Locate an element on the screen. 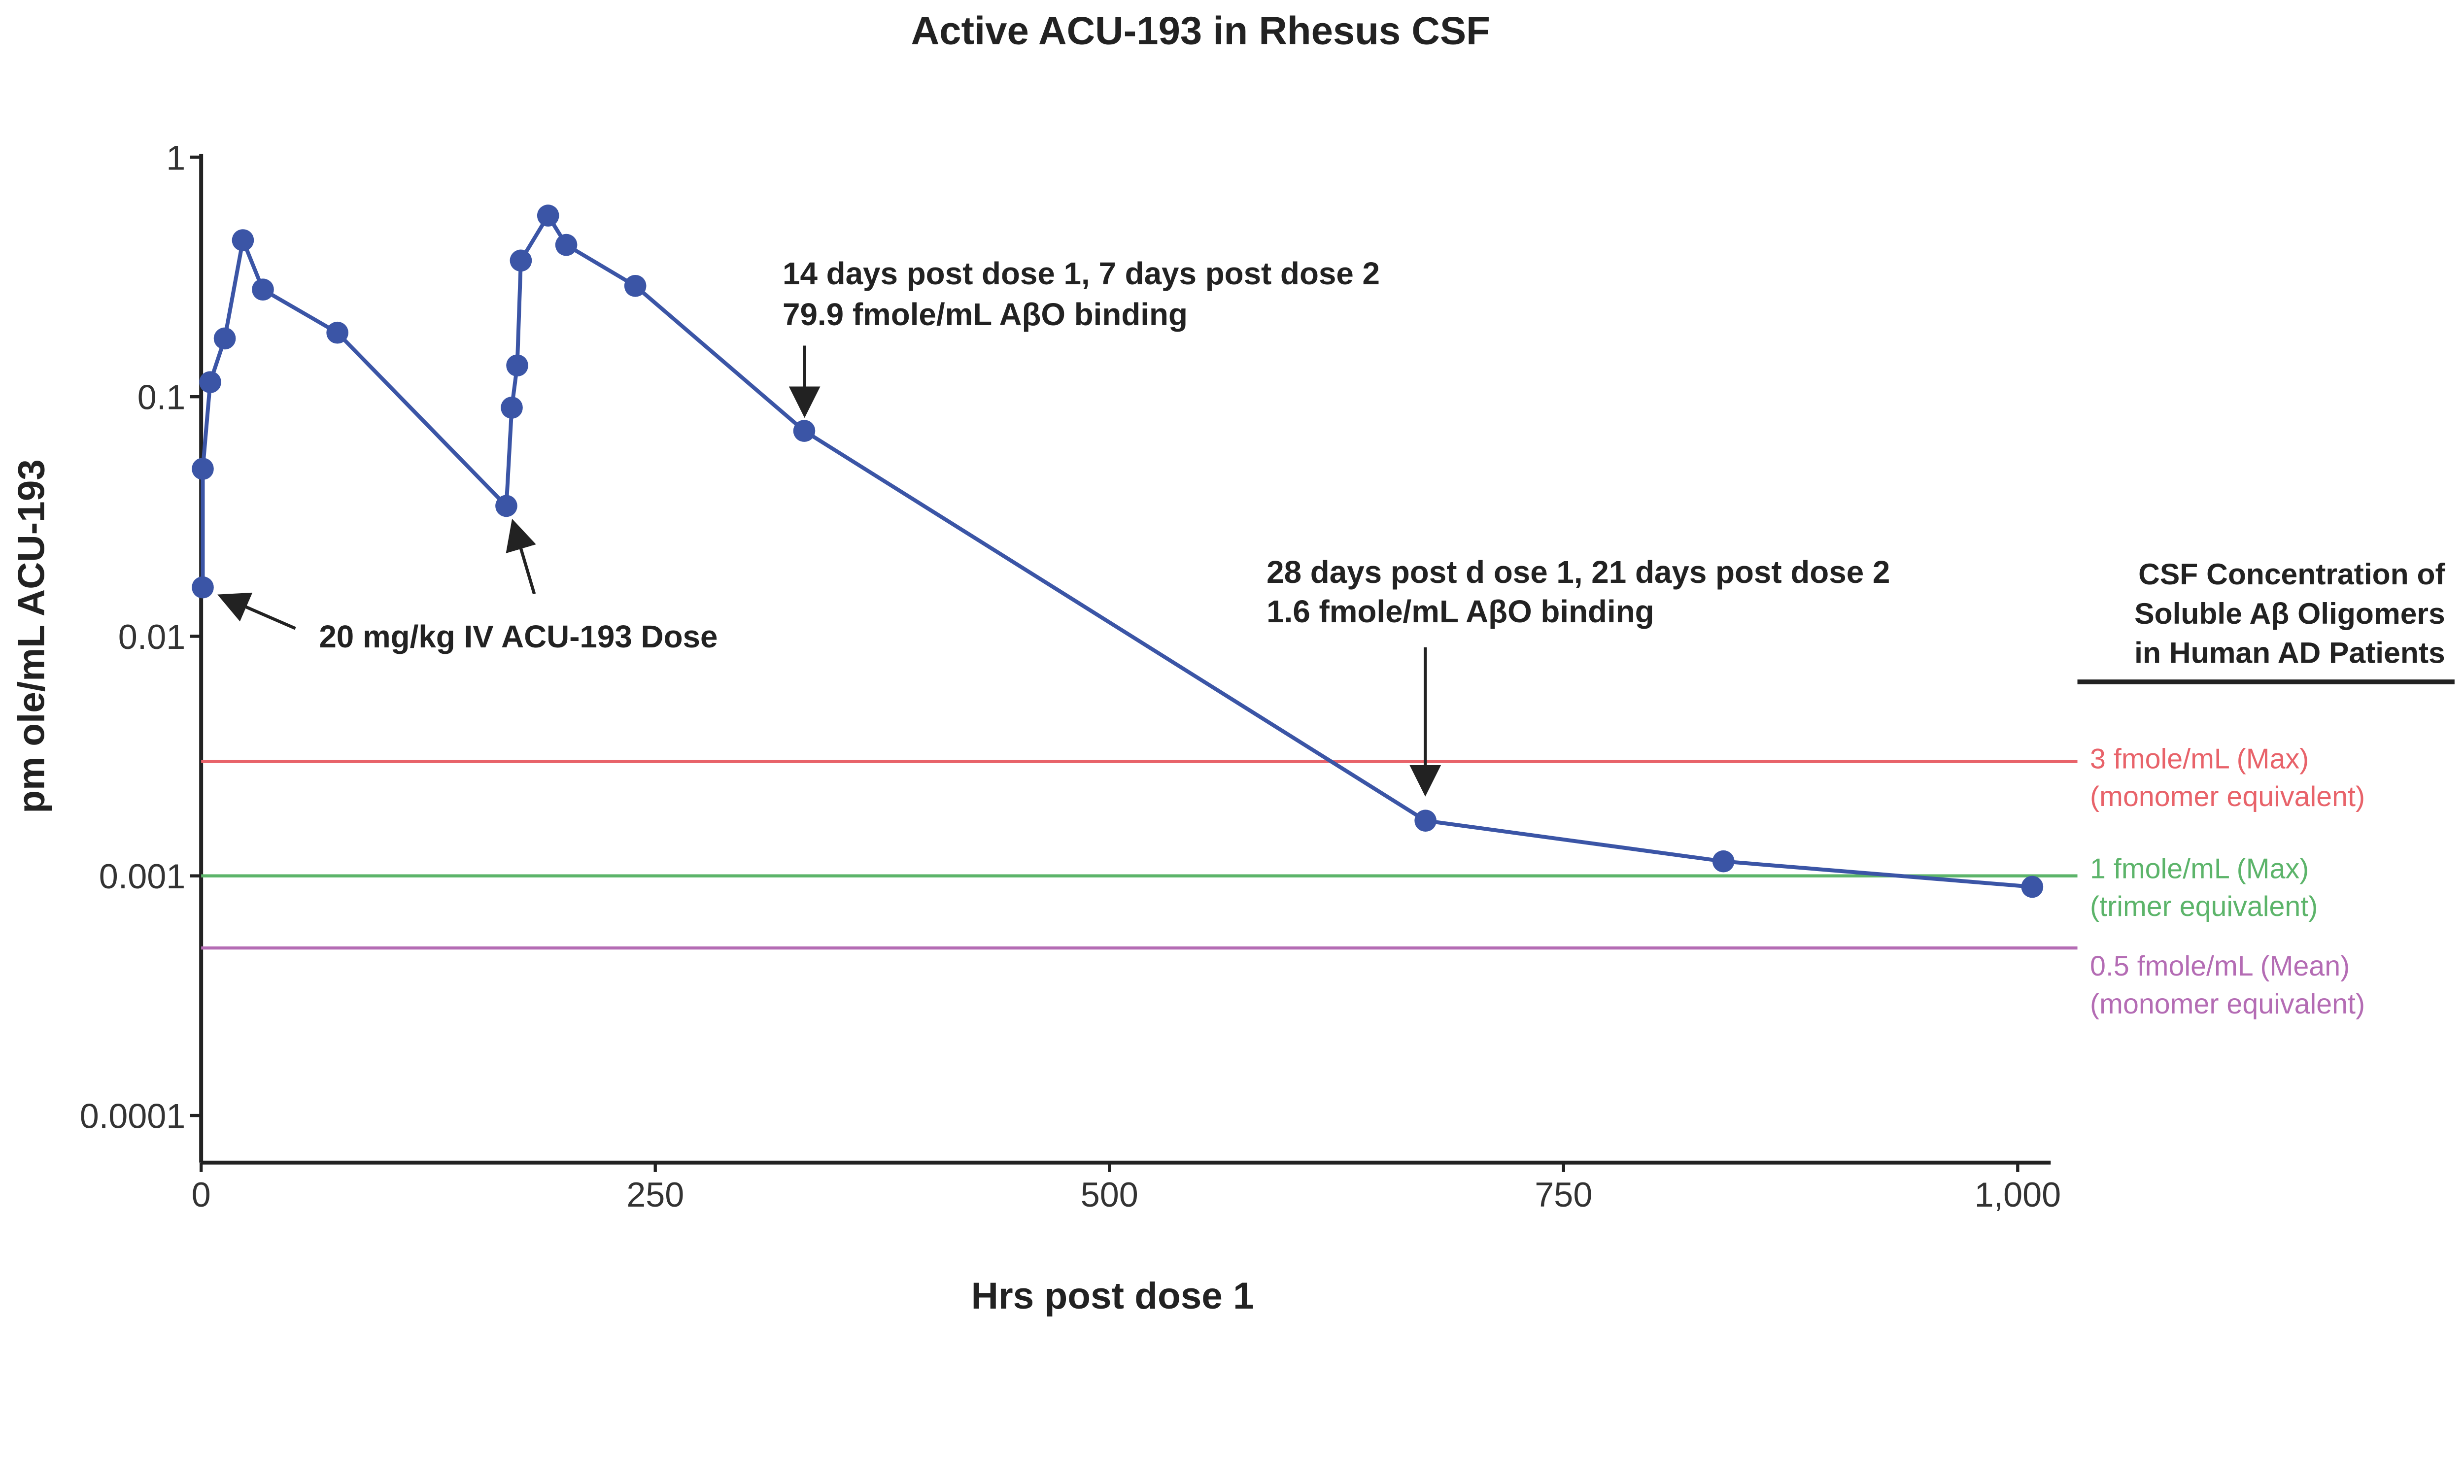  y-tick-label: 0.0001 is located at coordinates (133, 1116).